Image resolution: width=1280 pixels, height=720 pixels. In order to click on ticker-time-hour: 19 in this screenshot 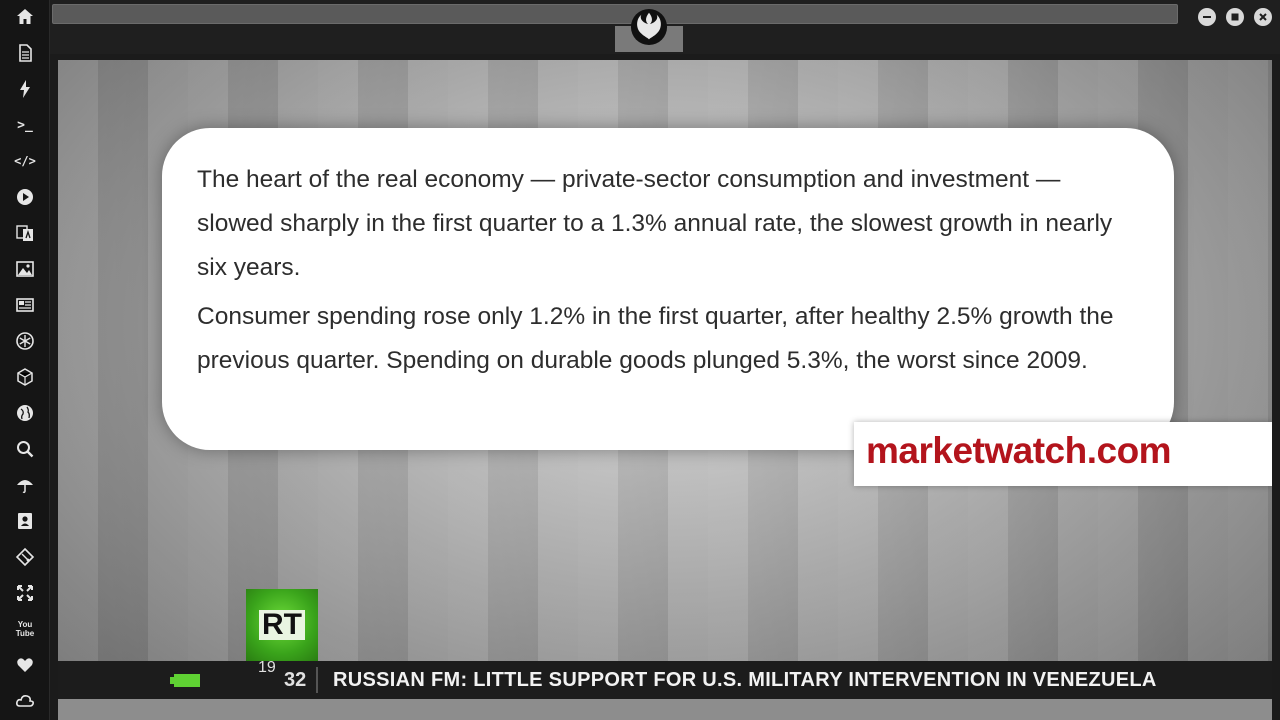, I will do `click(267, 667)`.